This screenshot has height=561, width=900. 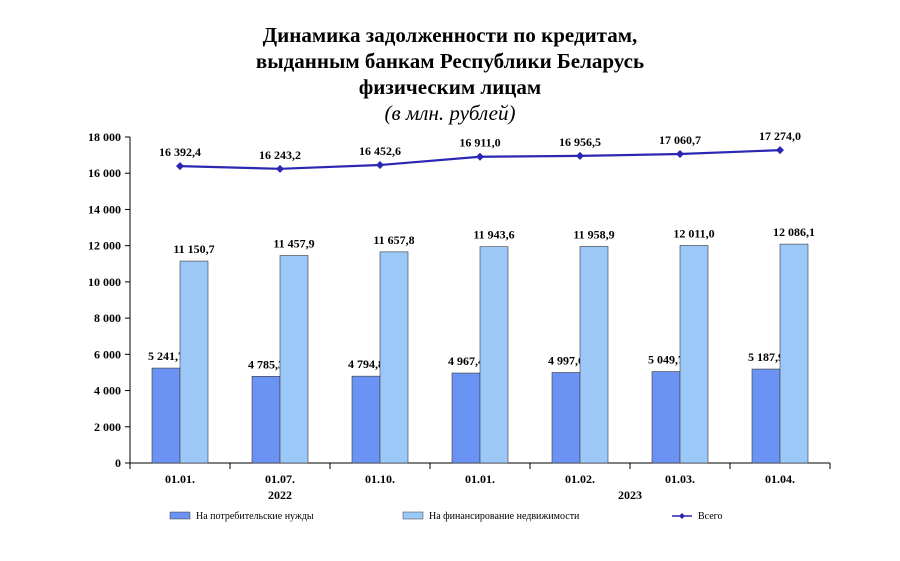 What do you see at coordinates (666, 360) in the screenshot?
I see `data-label: 5 049,7` at bounding box center [666, 360].